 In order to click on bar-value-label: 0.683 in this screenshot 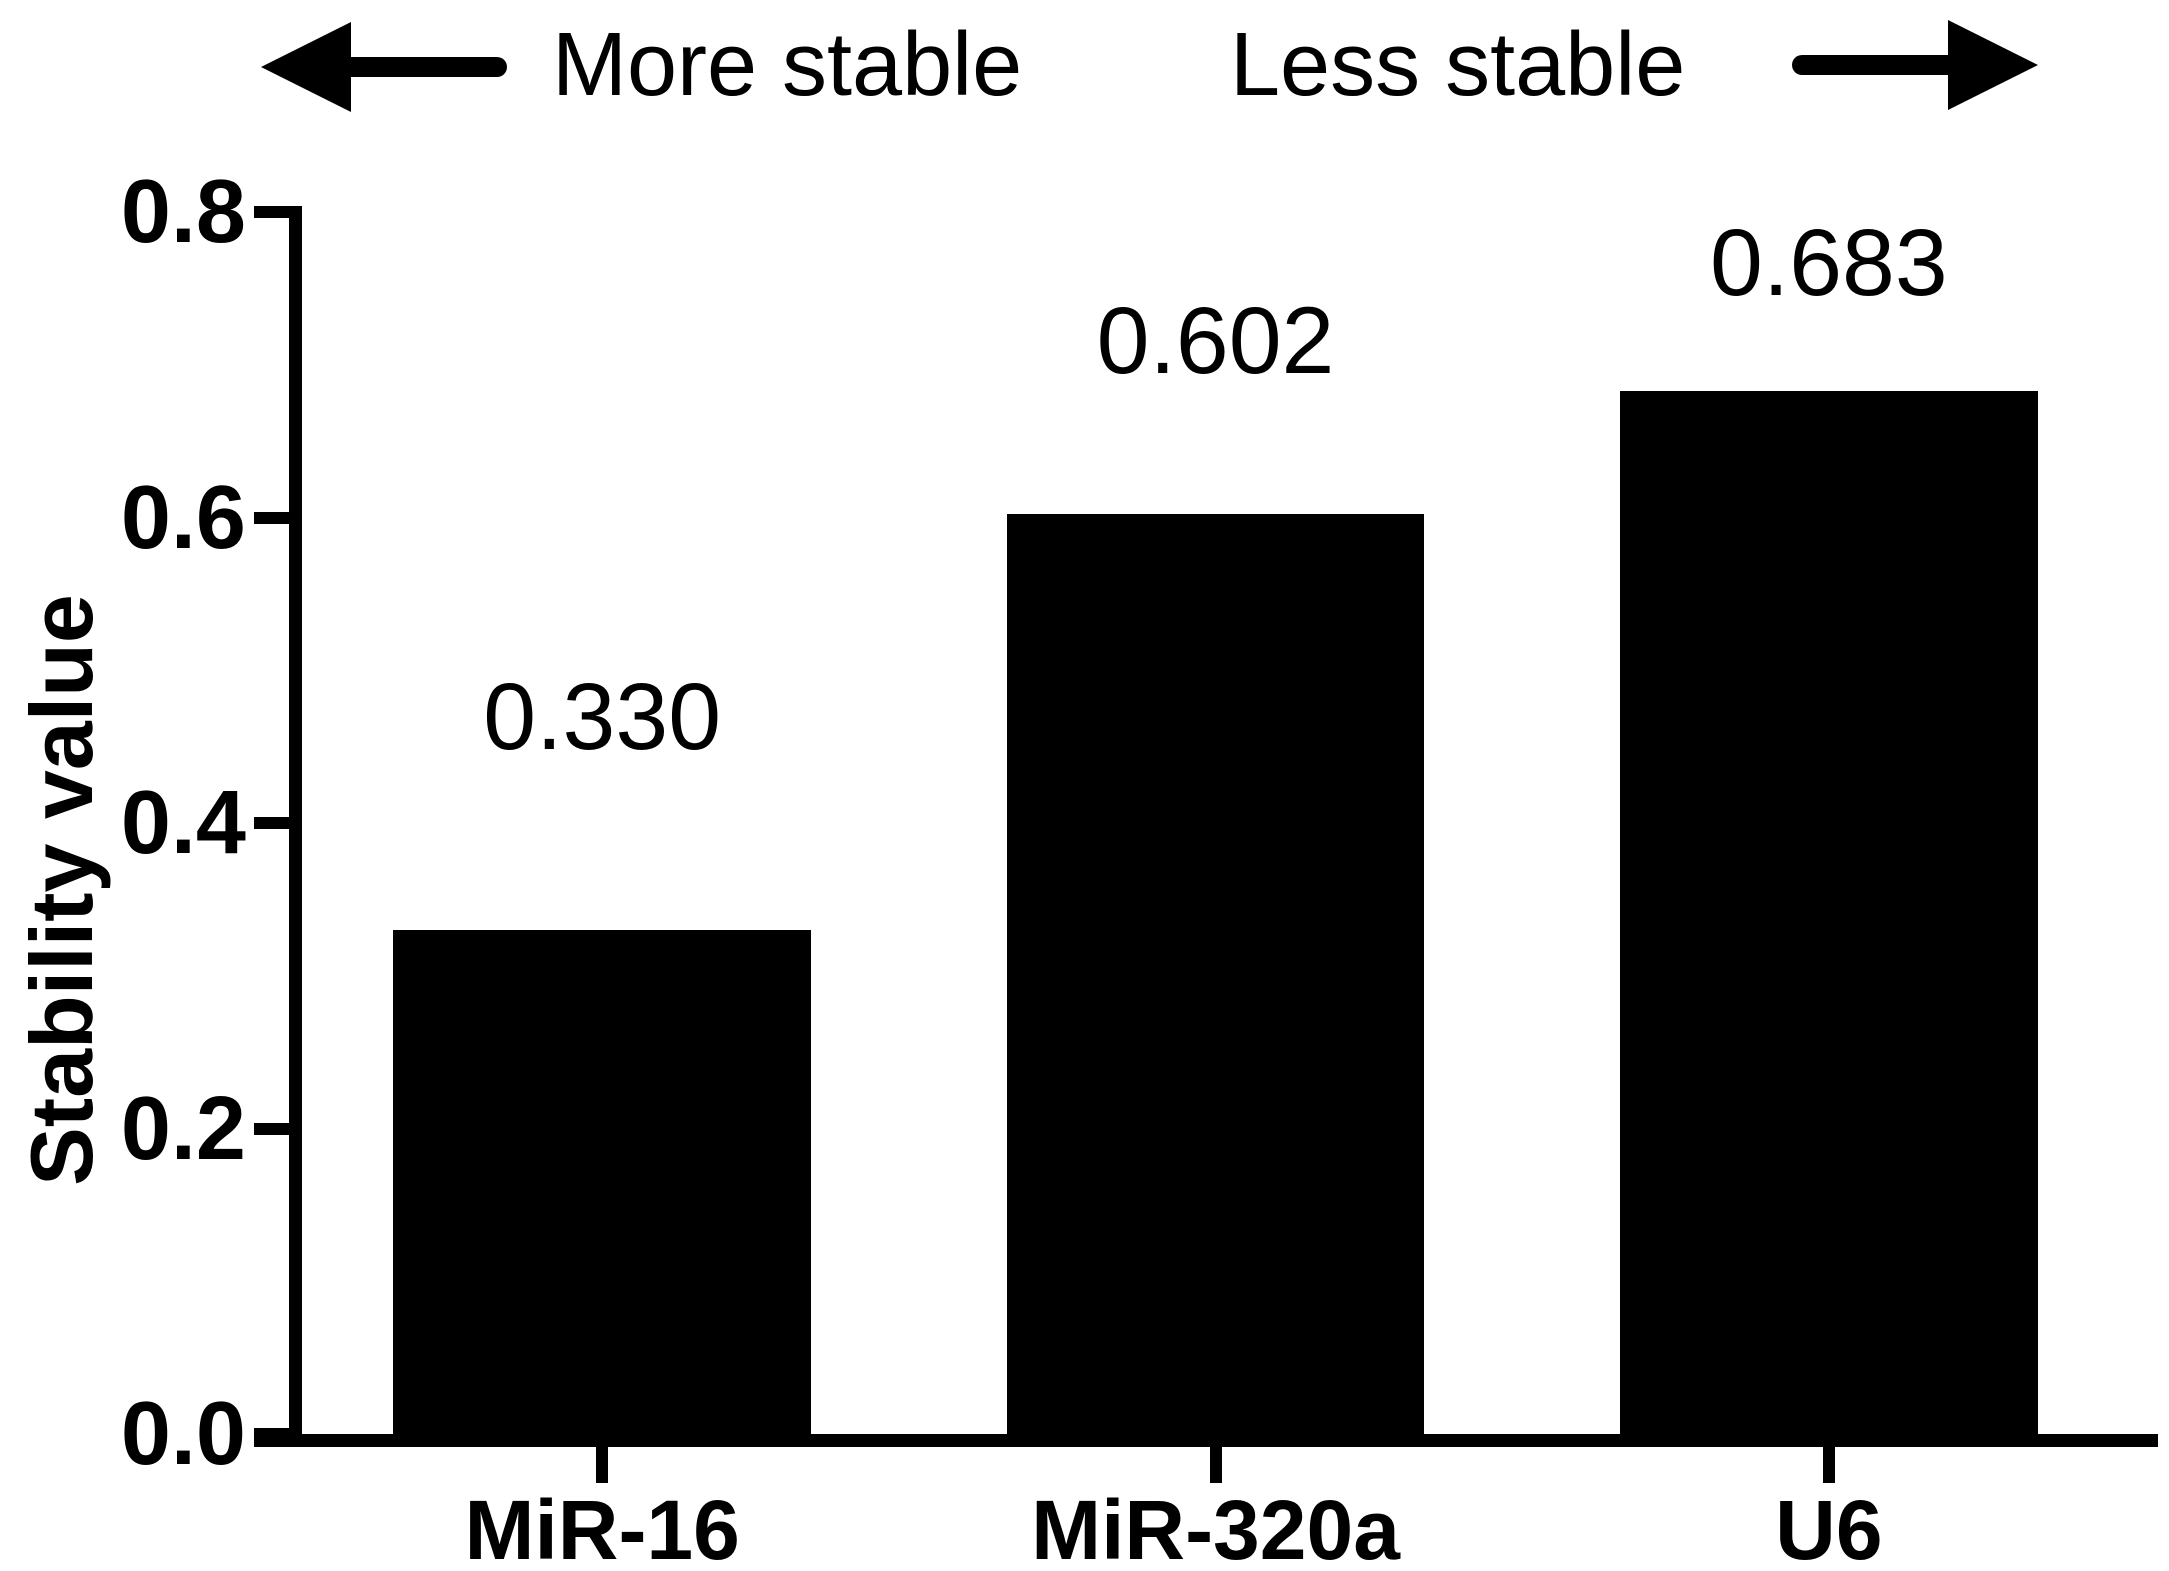, I will do `click(1828, 262)`.